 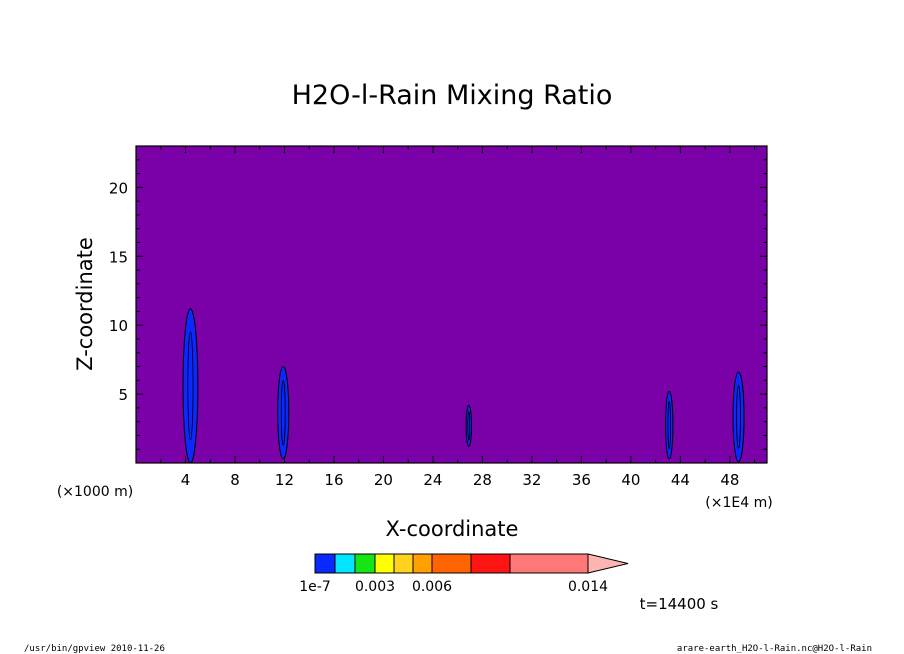 I want to click on colorbar-label: 0.006, so click(x=432, y=587).